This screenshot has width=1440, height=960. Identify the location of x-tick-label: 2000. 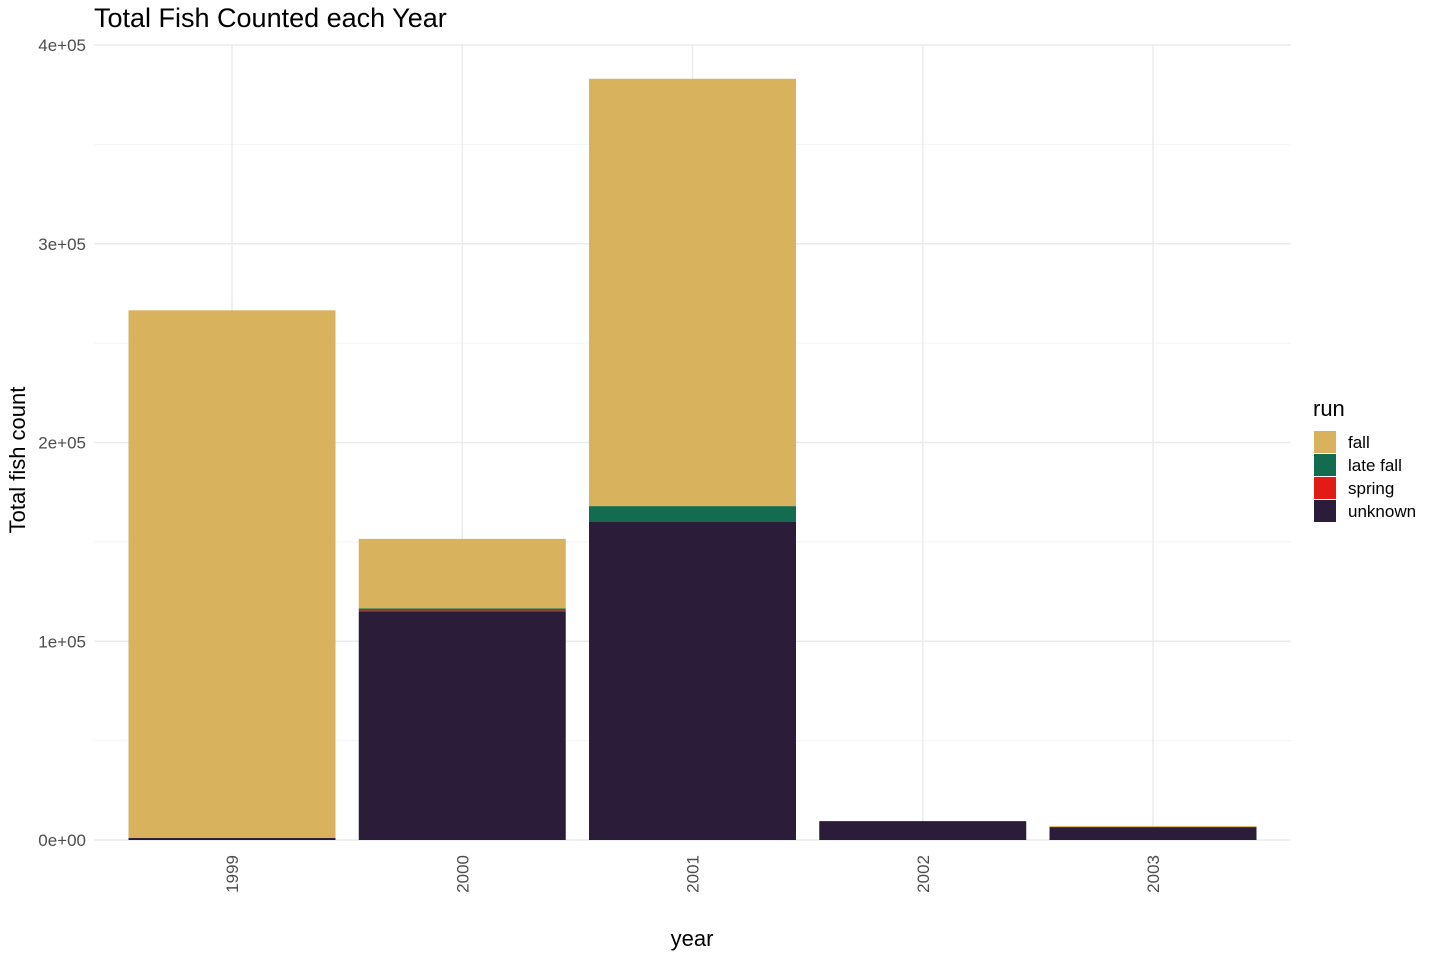
(462, 874).